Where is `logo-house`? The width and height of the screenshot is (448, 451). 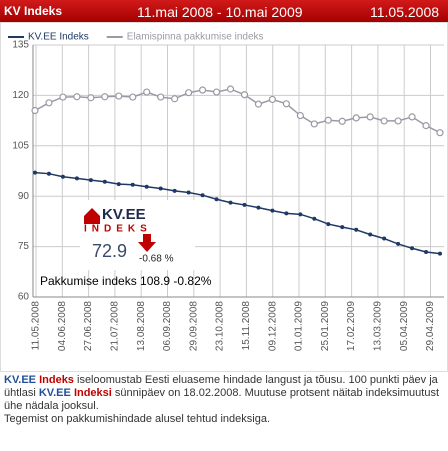
logo-house is located at coordinates (92, 216).